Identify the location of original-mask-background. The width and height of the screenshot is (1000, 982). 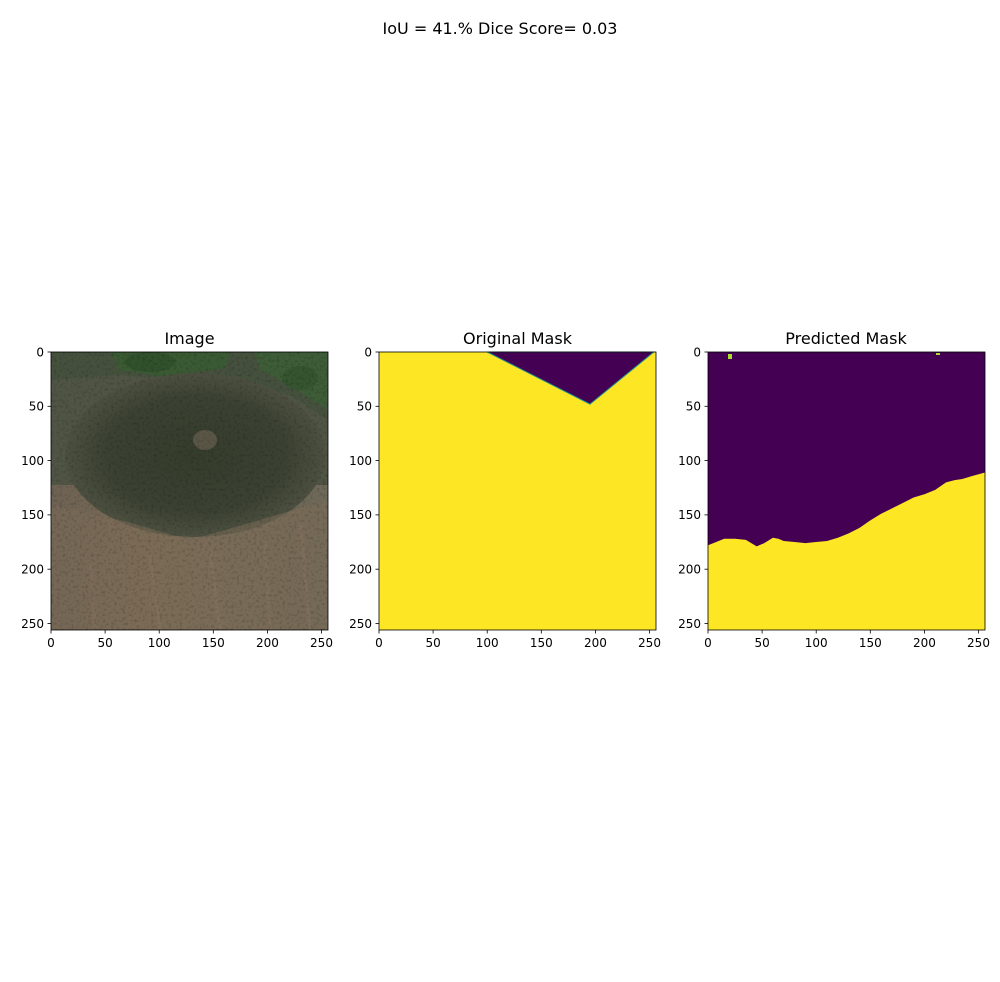
(517, 491).